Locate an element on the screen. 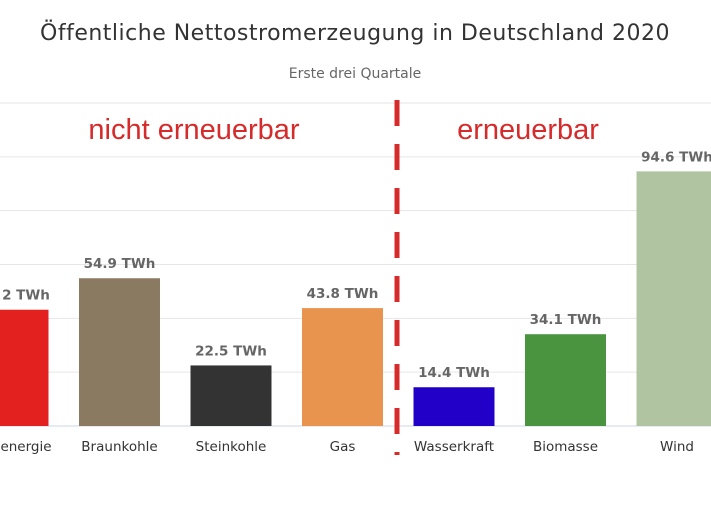 This screenshot has width=711, height=513. data-label-steinkohle: 22.5 TWh is located at coordinates (231, 351).